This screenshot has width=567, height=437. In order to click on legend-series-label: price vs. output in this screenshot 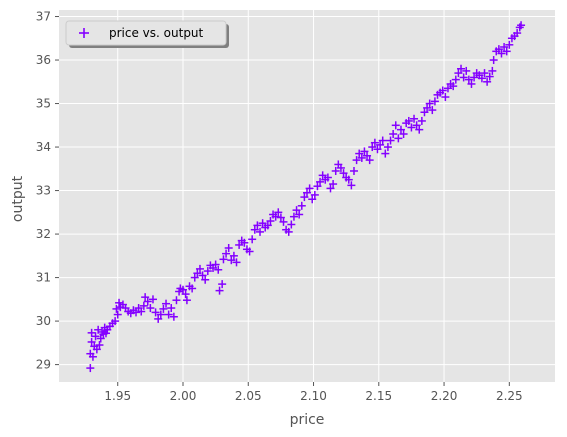, I will do `click(156, 33)`.